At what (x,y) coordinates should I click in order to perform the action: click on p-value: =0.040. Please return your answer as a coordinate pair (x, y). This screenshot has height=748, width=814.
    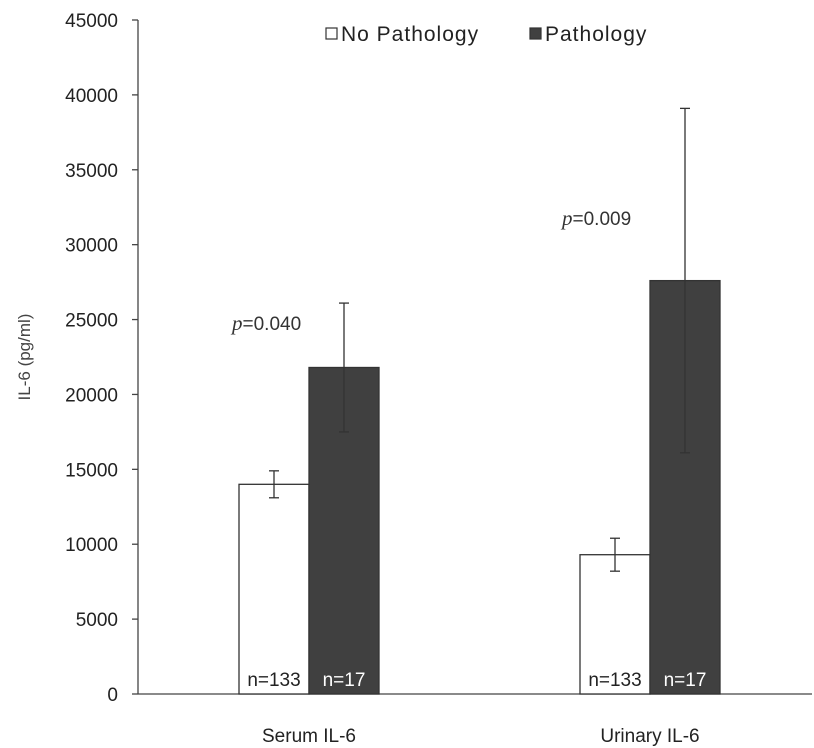
    Looking at the image, I should click on (272, 324).